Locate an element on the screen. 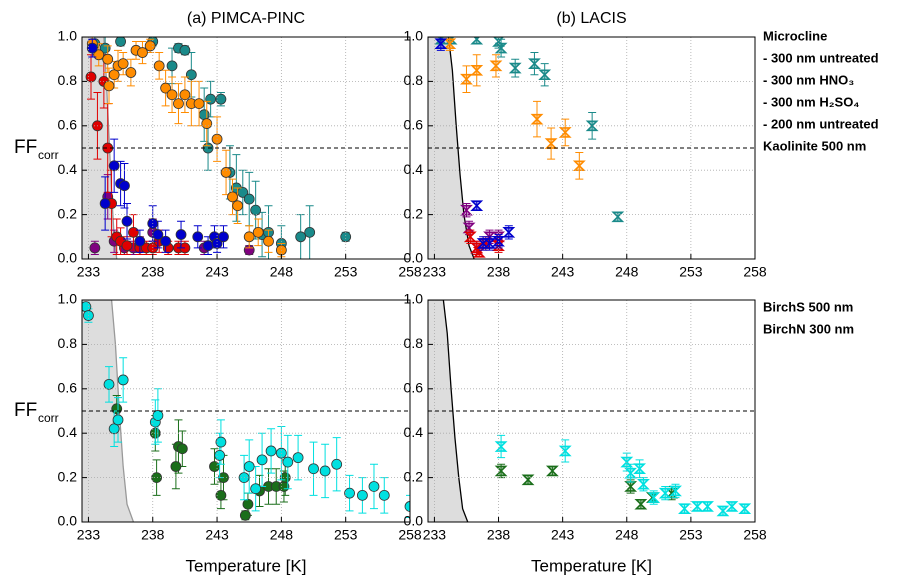 This screenshot has width=905, height=586. shade-area is located at coordinates (448, 411).